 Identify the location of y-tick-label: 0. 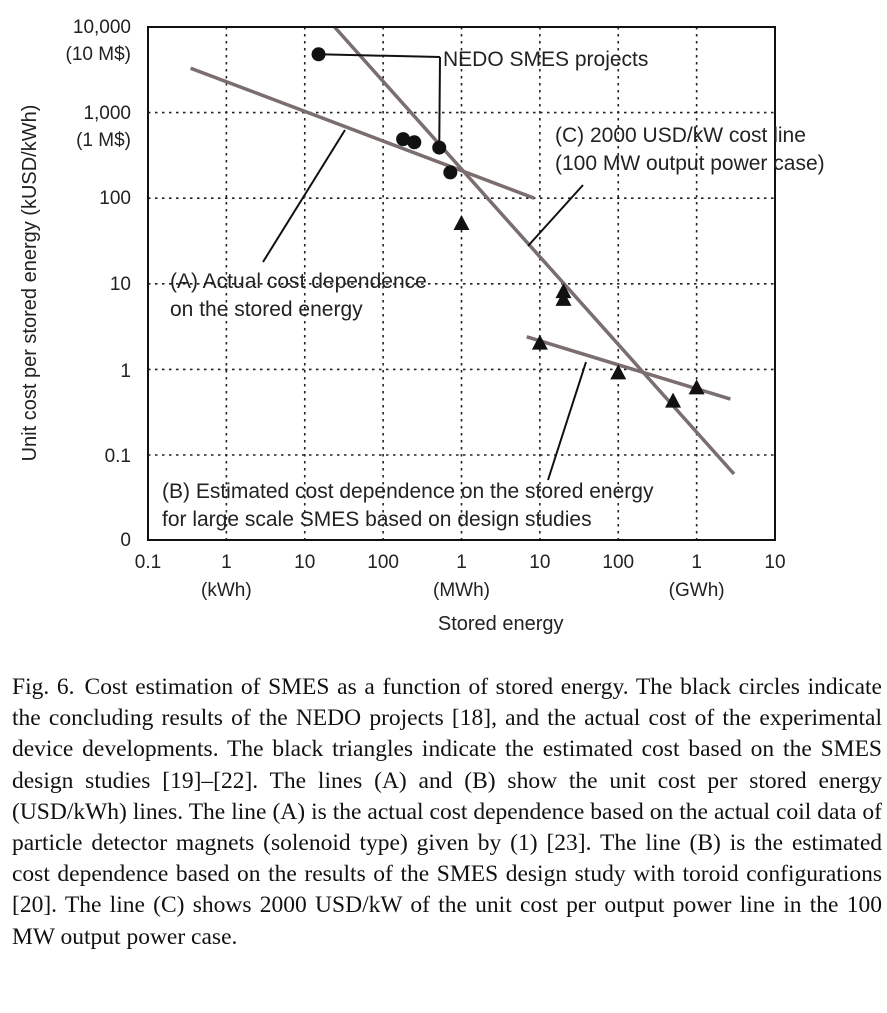
(125, 540).